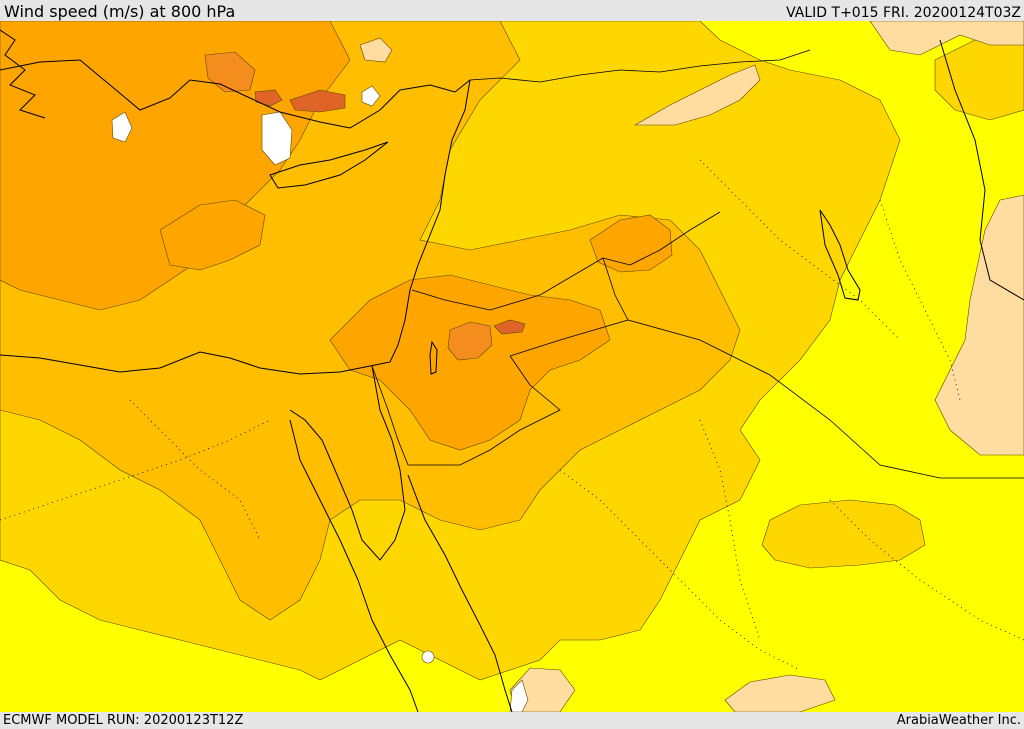  I want to click on model-run-label: ECMWF MODEL RUN: 20200123T12Z, so click(123, 720).